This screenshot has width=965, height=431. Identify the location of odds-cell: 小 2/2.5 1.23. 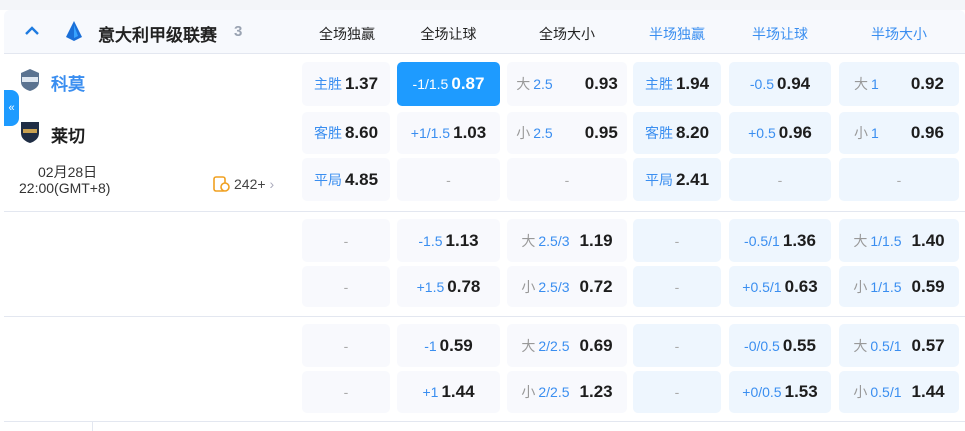
(567, 392).